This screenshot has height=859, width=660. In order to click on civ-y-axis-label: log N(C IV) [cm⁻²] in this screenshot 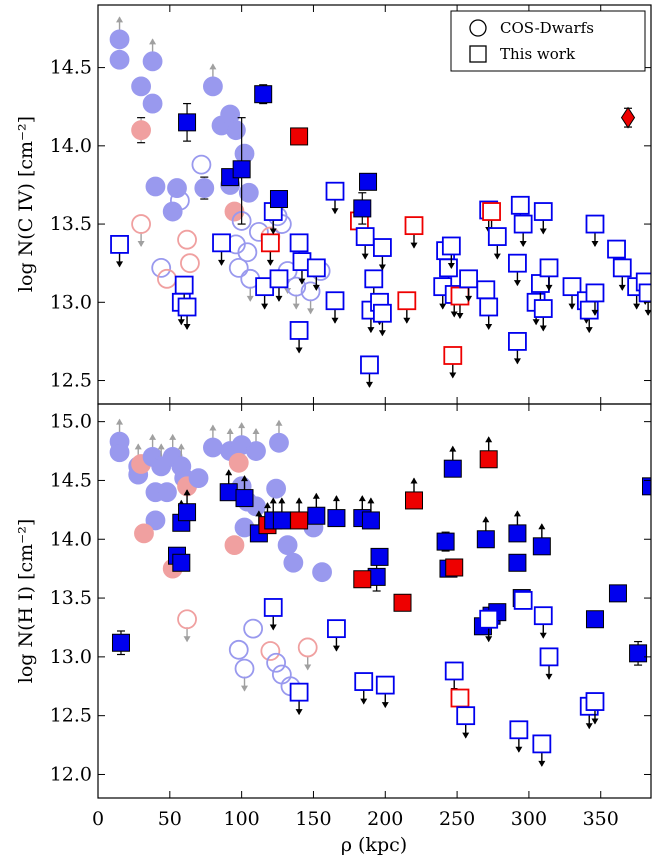, I will do `click(26, 204)`.